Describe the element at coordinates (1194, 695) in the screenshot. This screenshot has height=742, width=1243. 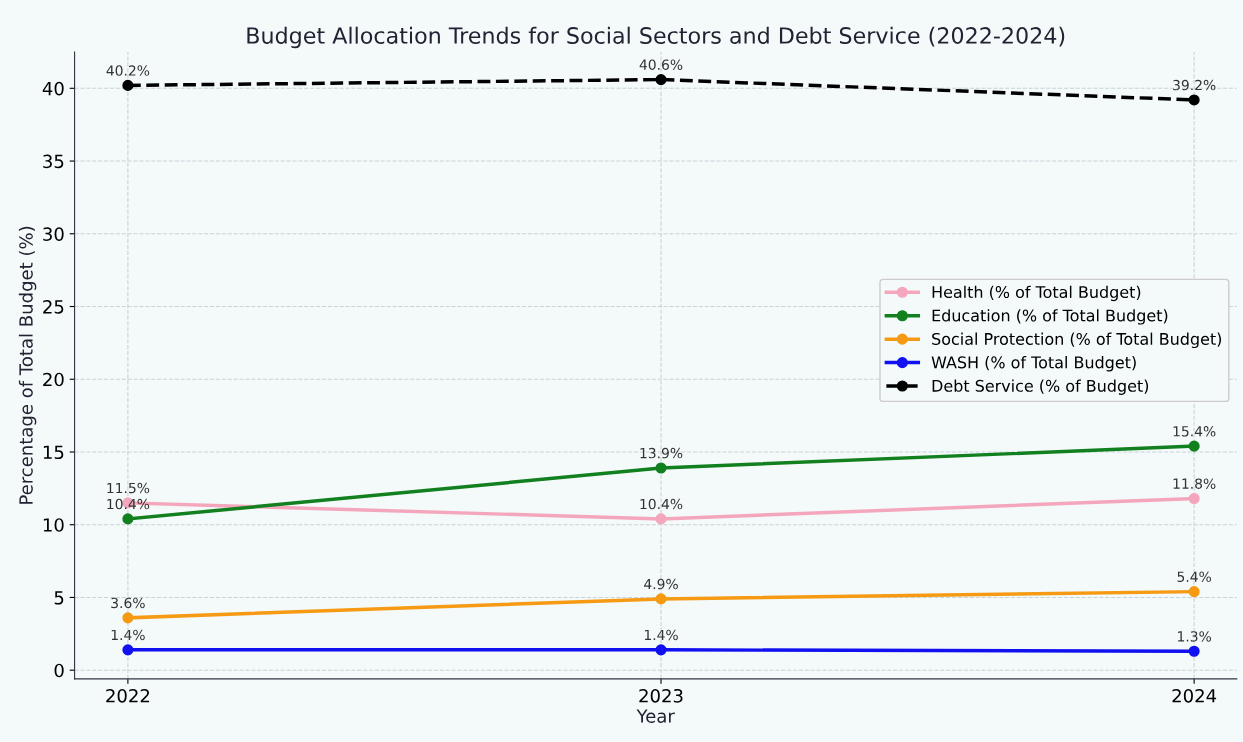
I see `x-tick-label: 2024` at that location.